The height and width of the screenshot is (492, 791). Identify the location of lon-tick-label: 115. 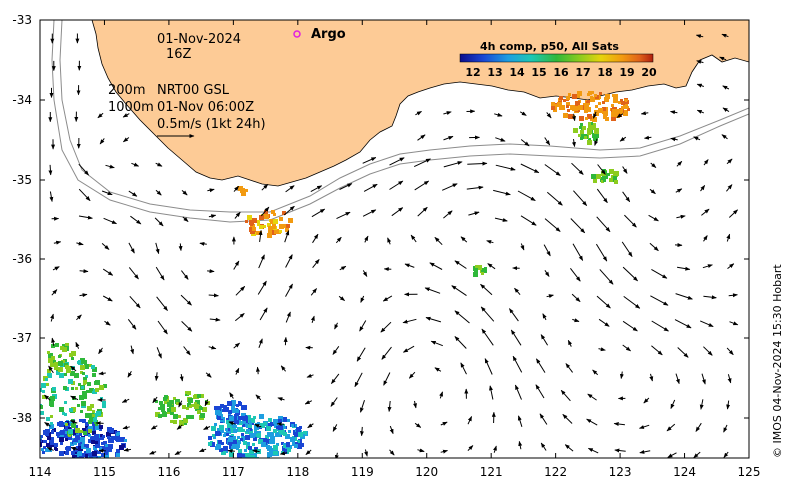
(104, 472).